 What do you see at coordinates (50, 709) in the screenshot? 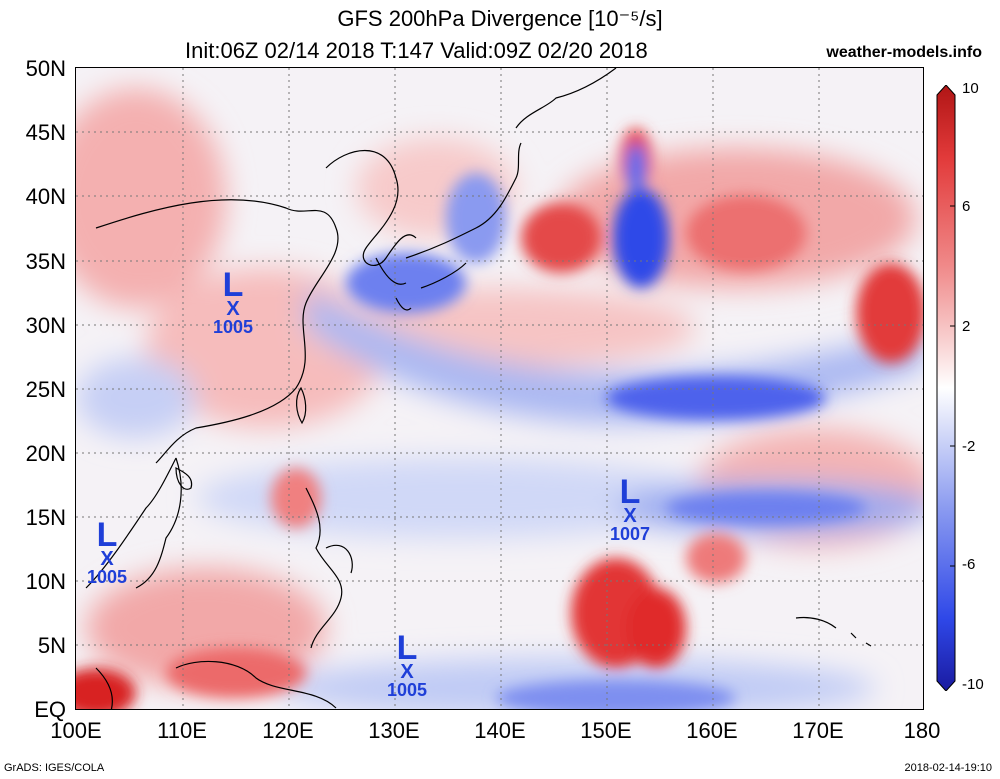
I see `lat-label: EQ` at bounding box center [50, 709].